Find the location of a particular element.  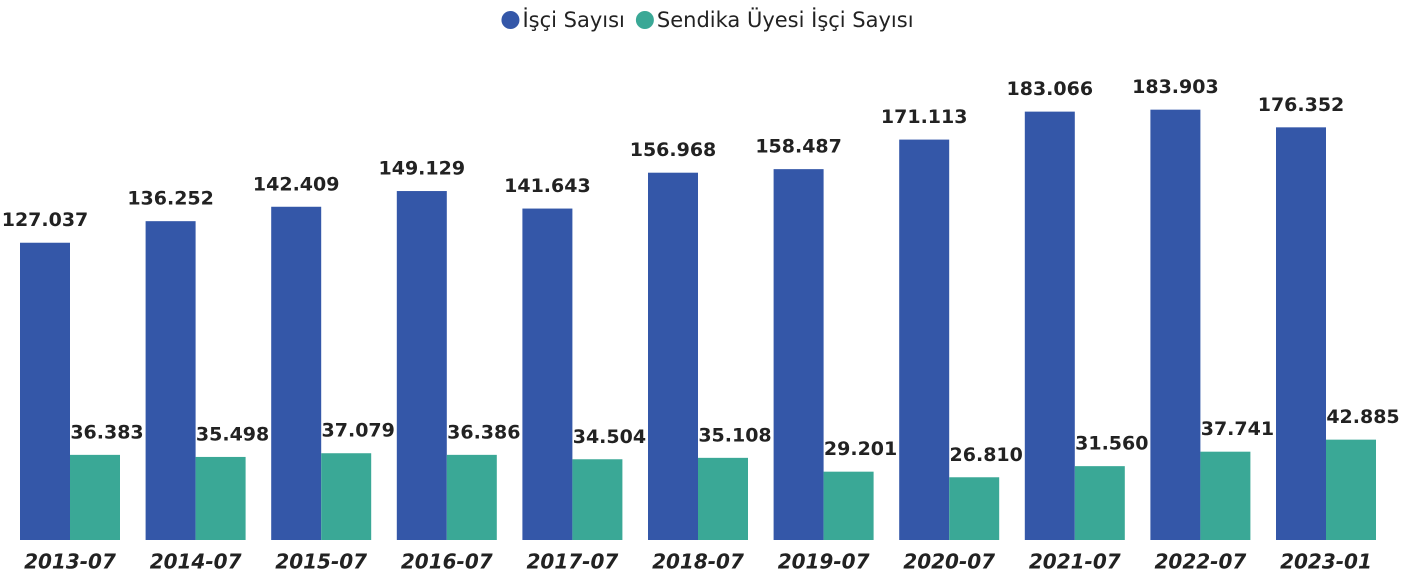

value-label: 36.386 is located at coordinates (483, 432).